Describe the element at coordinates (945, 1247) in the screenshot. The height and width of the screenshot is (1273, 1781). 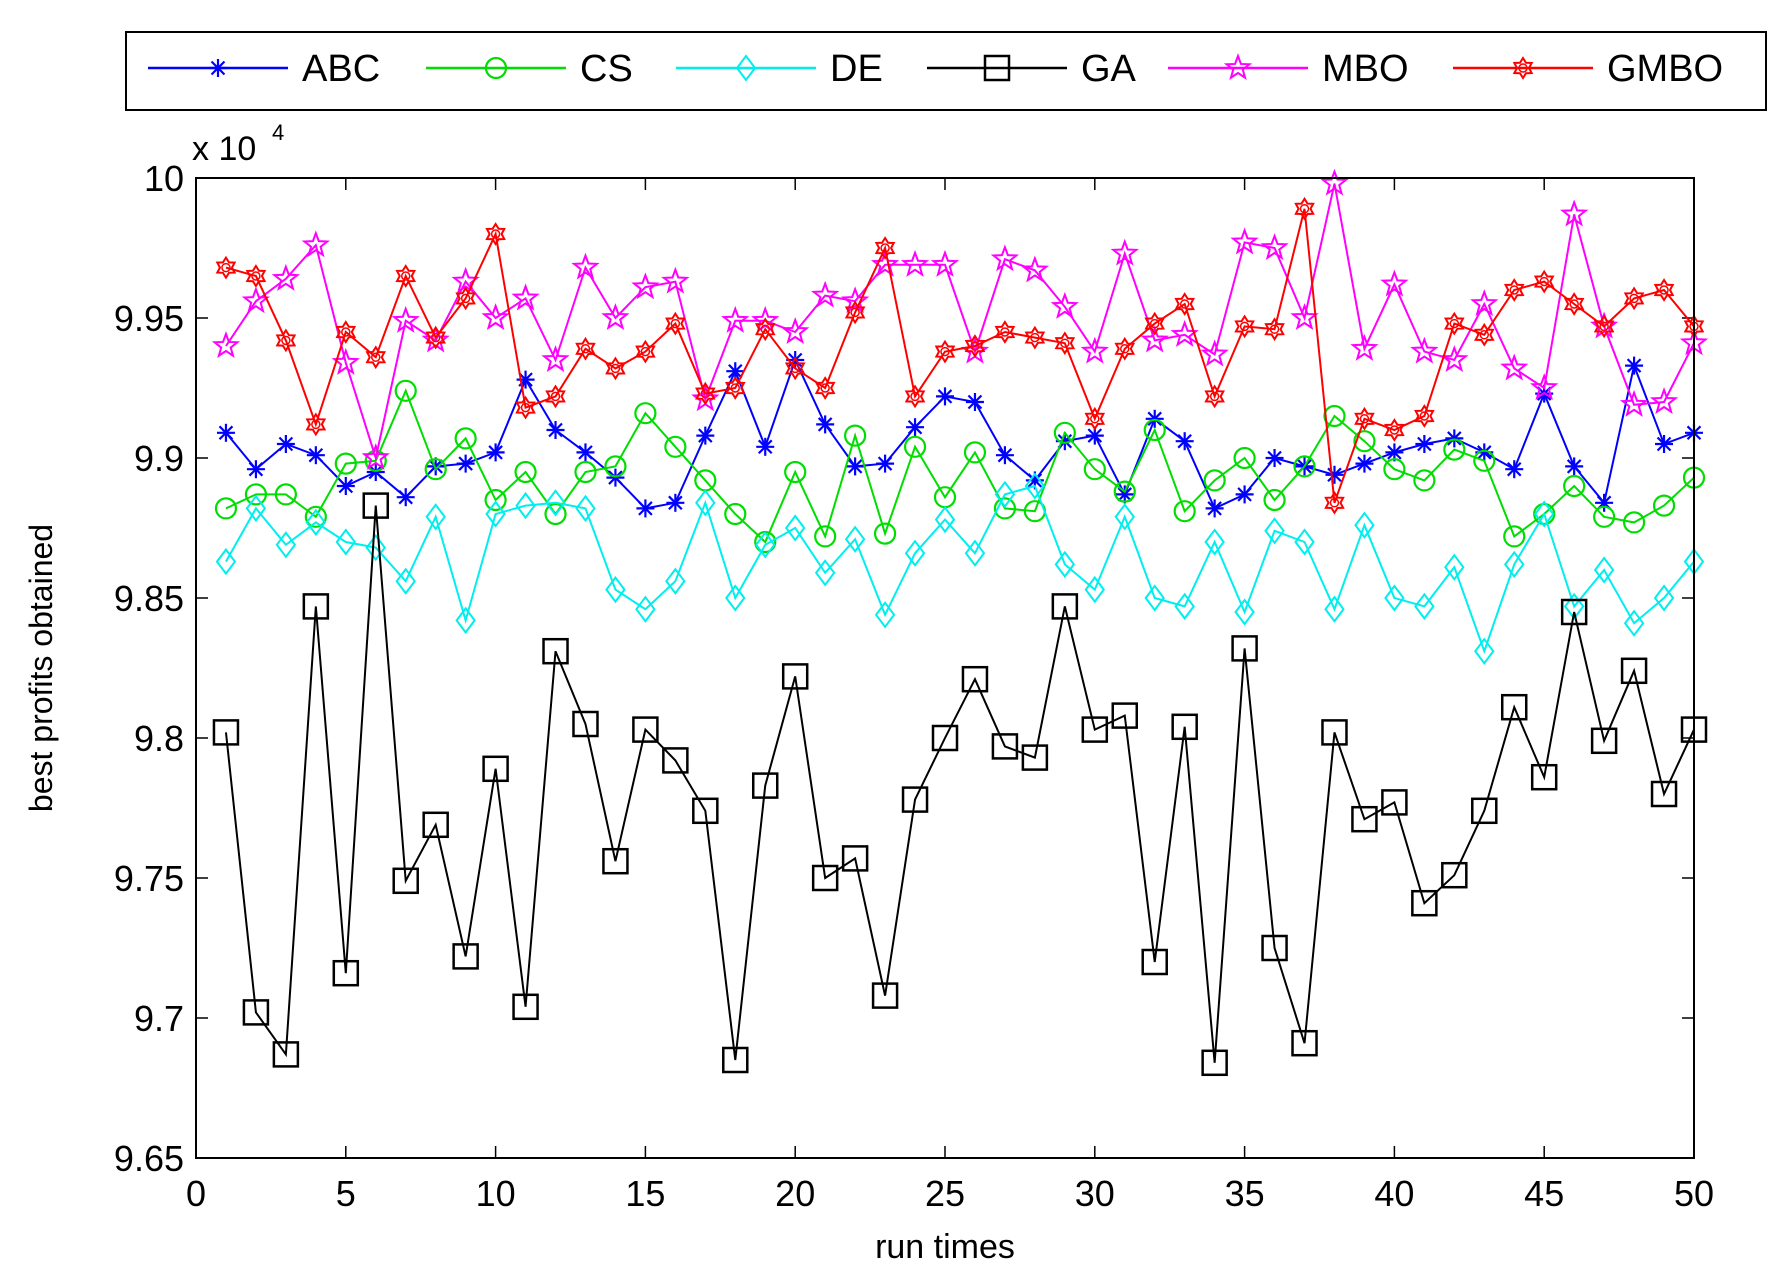
I see `x-axis-label: run times` at that location.